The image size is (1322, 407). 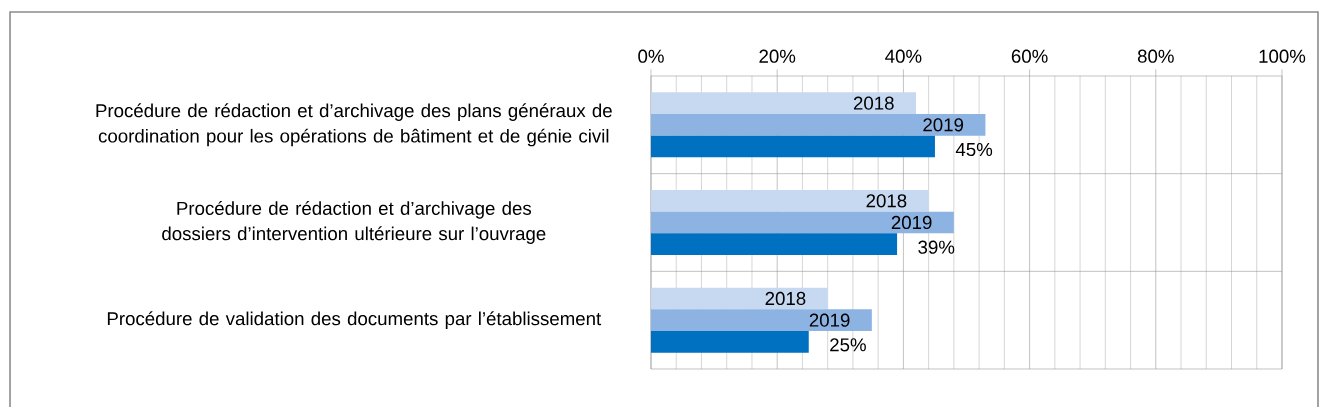 What do you see at coordinates (974, 149) in the screenshot?
I see `data-label: 45%` at bounding box center [974, 149].